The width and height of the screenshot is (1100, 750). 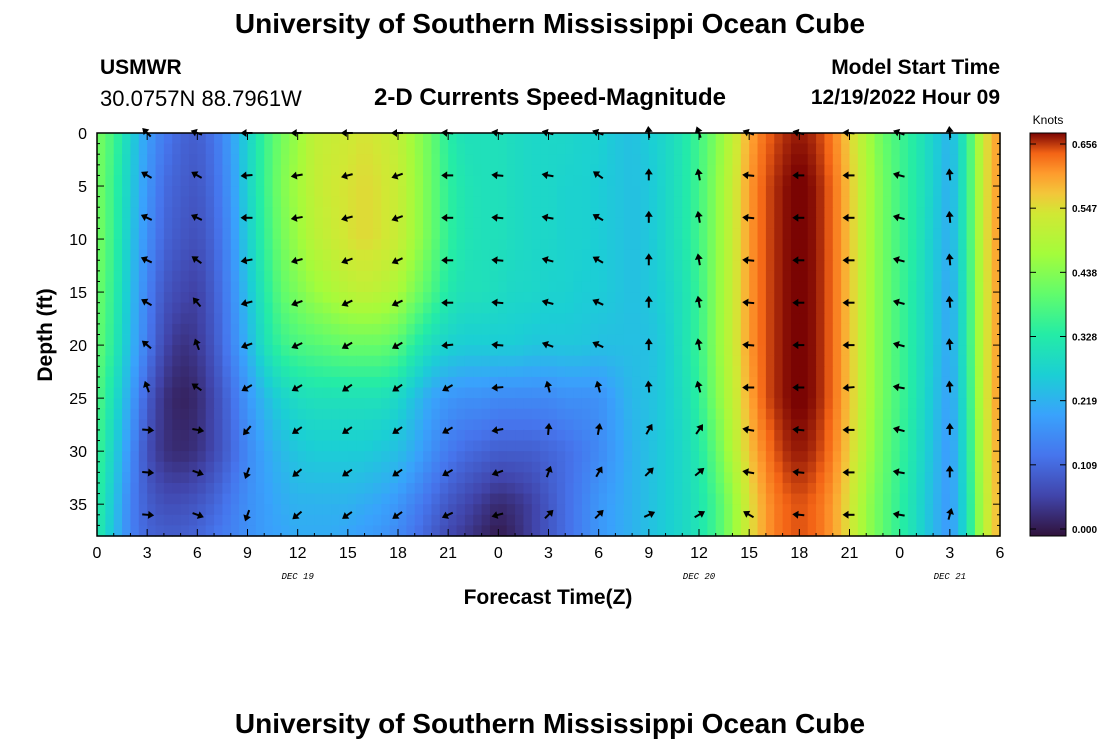 I want to click on date-label: DEC 21, so click(x=950, y=577).